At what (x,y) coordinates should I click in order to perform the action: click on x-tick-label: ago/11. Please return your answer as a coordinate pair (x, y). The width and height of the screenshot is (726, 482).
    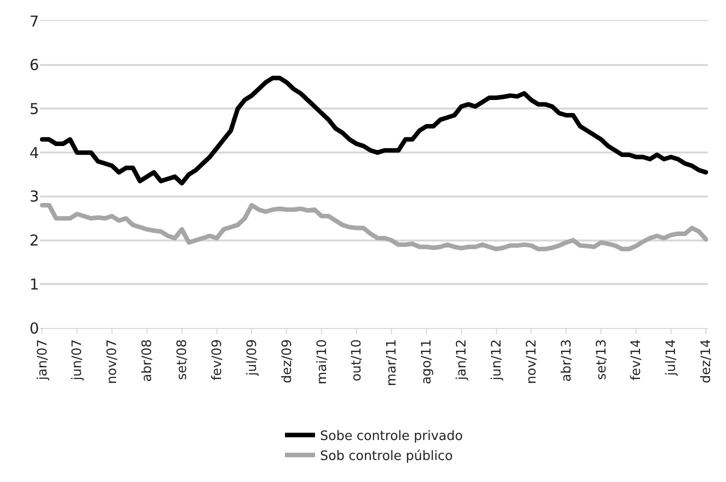
    Looking at the image, I should click on (427, 361).